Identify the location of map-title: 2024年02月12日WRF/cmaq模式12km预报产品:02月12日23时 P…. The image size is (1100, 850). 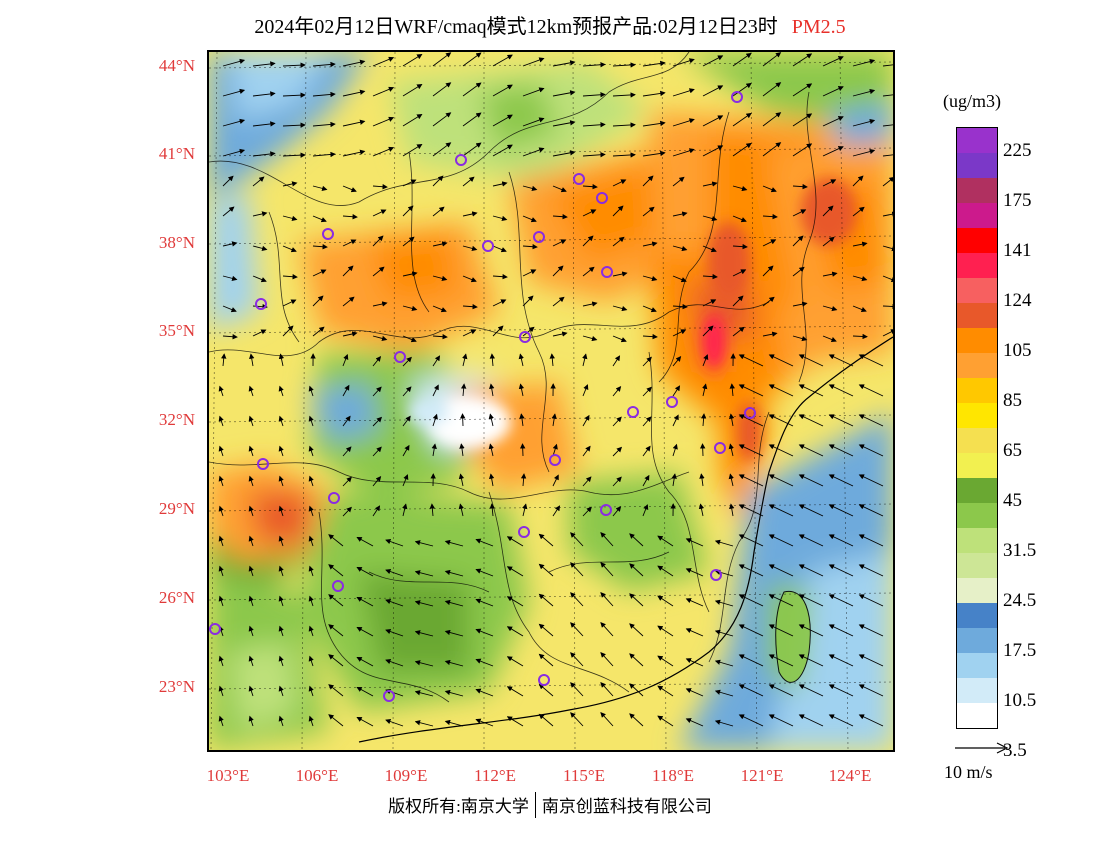
(550, 24).